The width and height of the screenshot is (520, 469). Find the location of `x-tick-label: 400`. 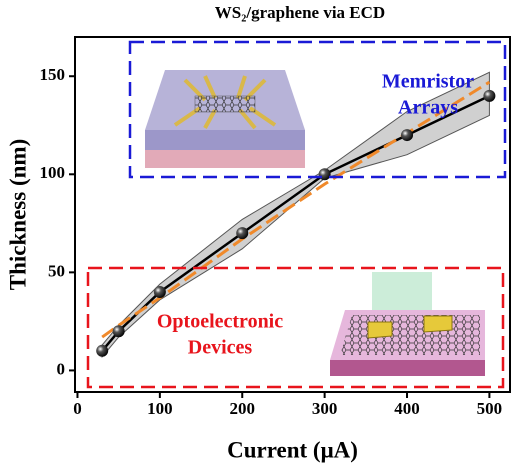

x-tick-label: 400 is located at coordinates (407, 408).